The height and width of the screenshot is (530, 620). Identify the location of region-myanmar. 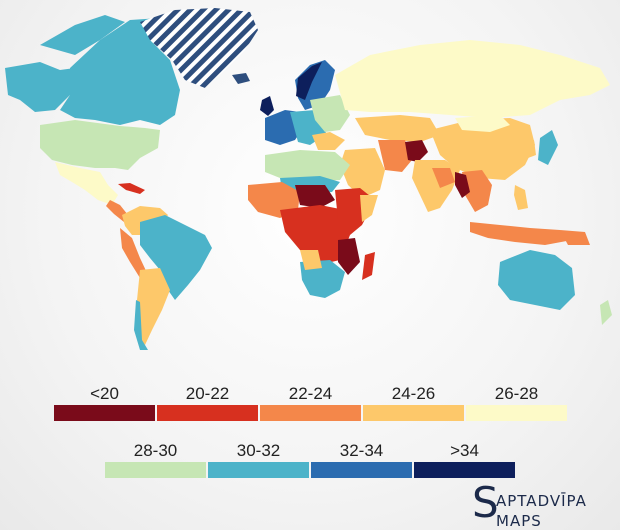
(462, 185).